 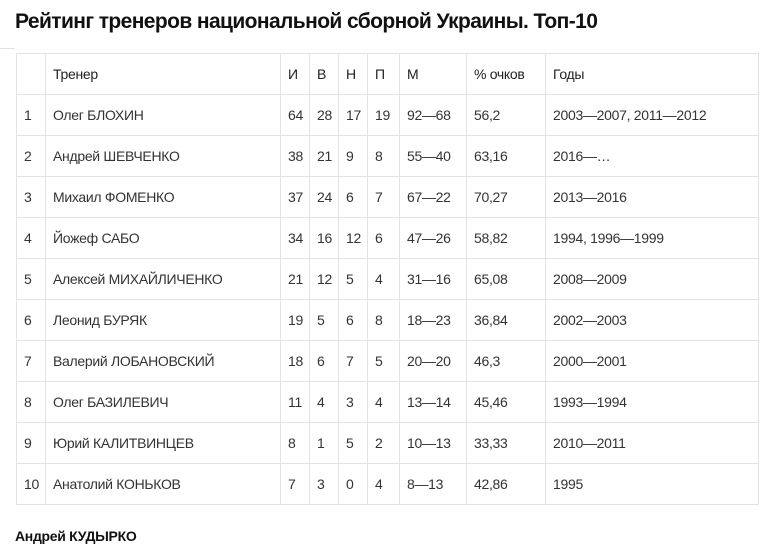 What do you see at coordinates (433, 361) in the screenshot?
I see `table-cell: 20—20` at bounding box center [433, 361].